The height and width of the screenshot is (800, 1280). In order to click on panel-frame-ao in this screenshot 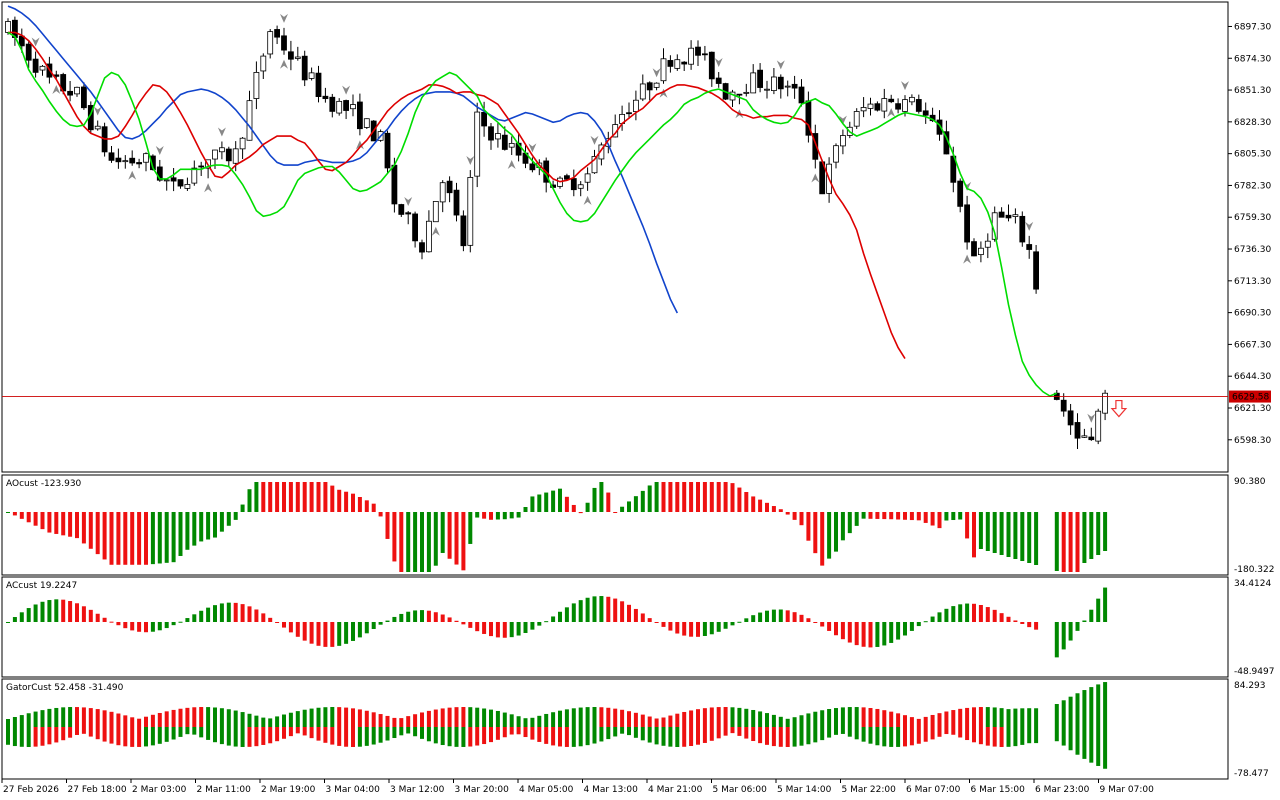, I will do `click(615, 525)`.